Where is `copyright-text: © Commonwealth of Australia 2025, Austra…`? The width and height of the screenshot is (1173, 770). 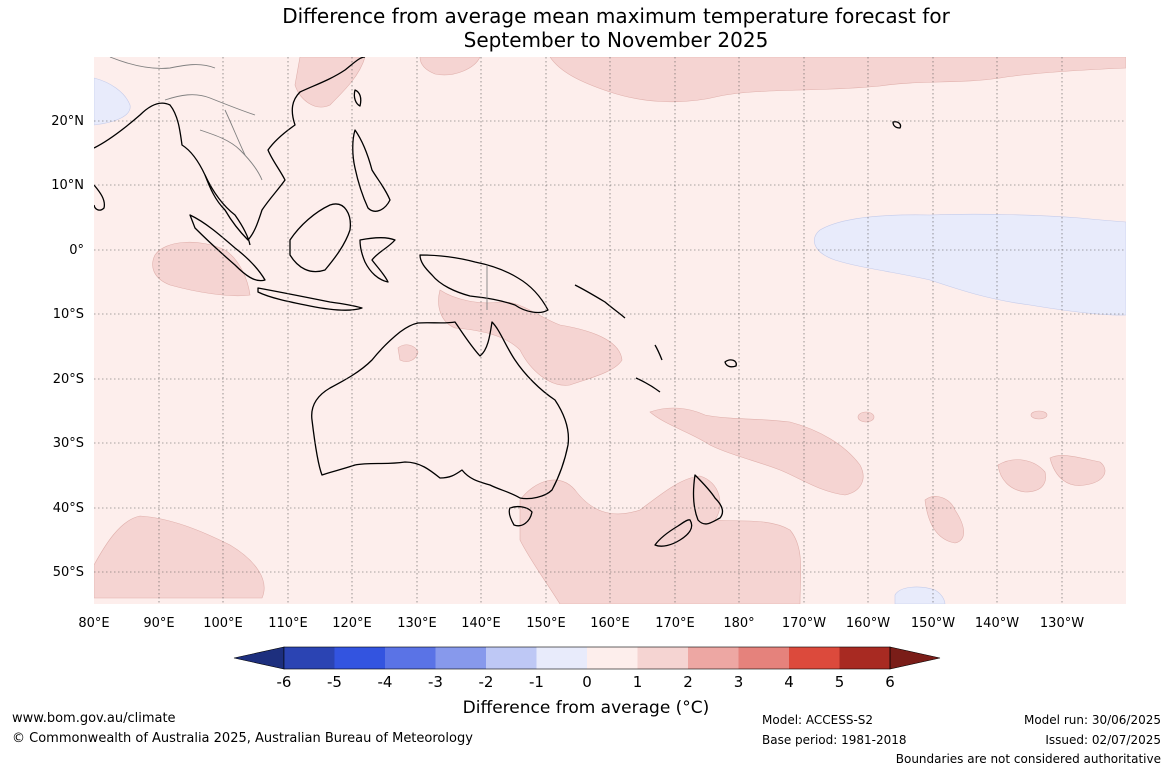 copyright-text: © Commonwealth of Australia 2025, Austra… is located at coordinates (242, 738).